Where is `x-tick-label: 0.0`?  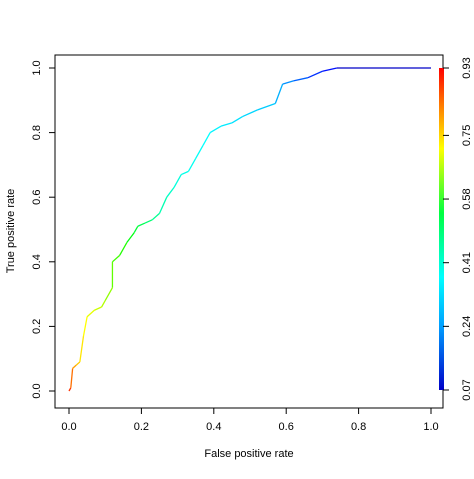
x-tick-label: 0.0 is located at coordinates (68, 427).